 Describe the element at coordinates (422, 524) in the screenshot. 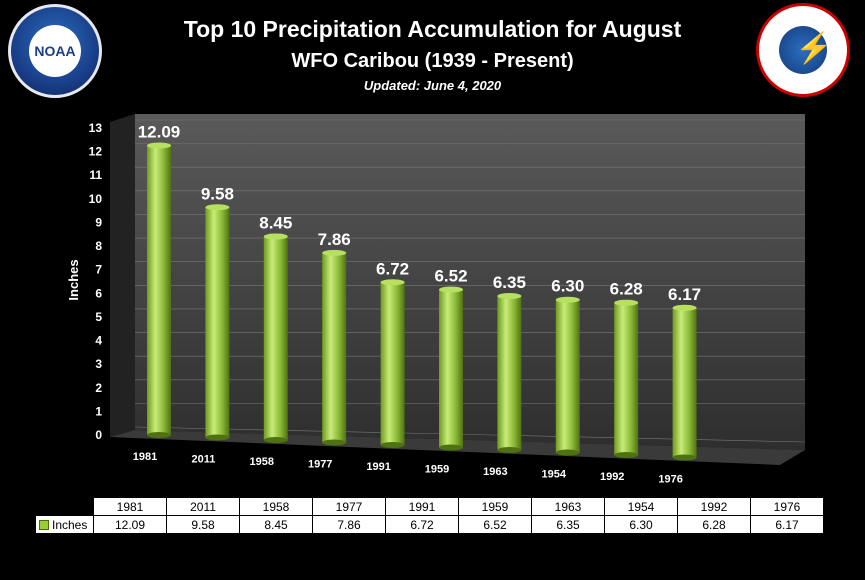

I see `data-table-value-cell: 6.72` at that location.